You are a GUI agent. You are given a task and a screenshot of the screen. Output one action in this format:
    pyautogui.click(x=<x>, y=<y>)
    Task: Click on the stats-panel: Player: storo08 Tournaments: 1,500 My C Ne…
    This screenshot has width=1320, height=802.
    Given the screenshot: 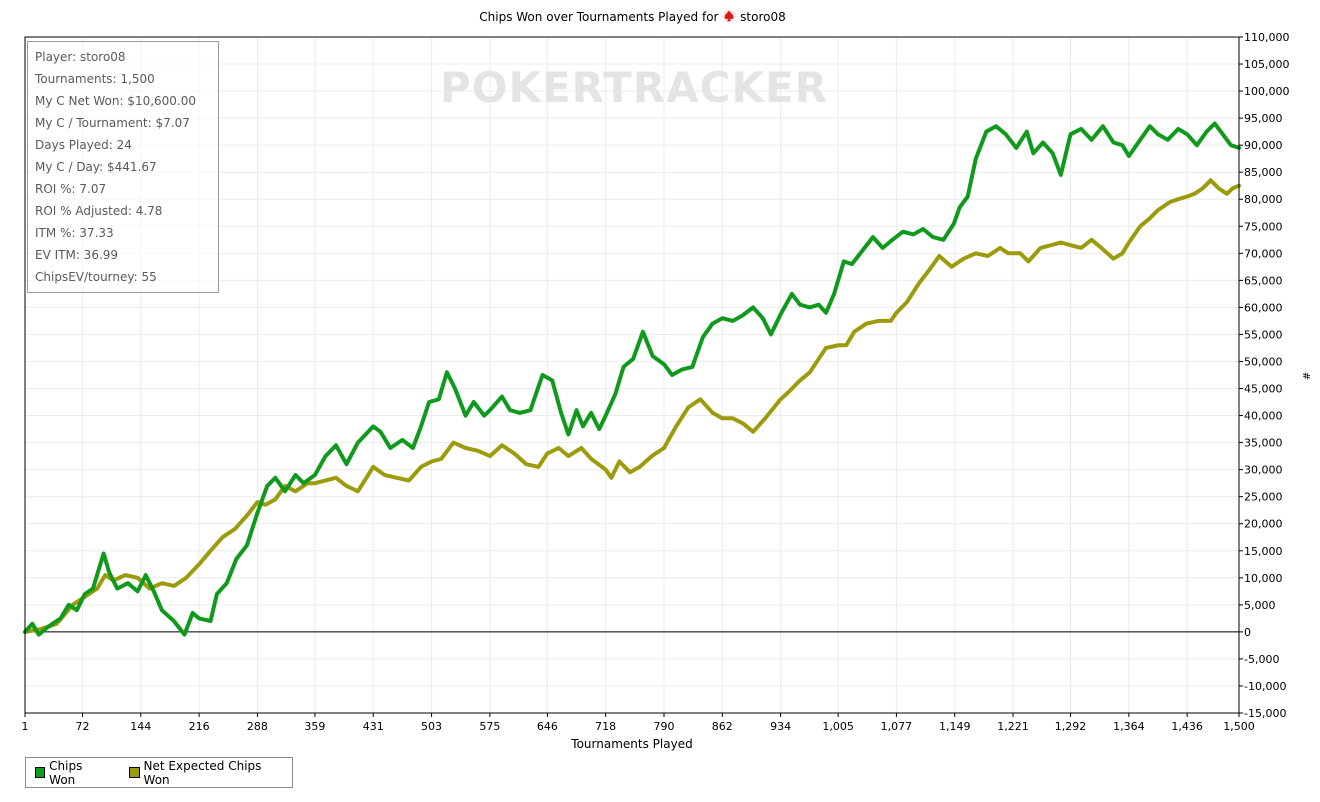 What is the action you would take?
    pyautogui.click(x=123, y=167)
    